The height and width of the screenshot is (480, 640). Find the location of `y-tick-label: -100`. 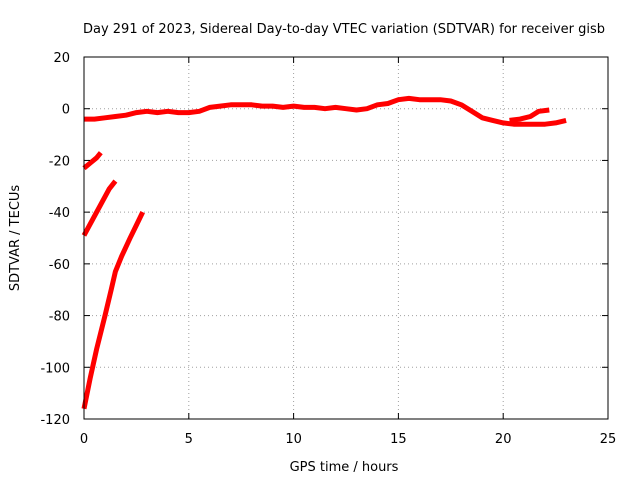

y-tick-label: -100 is located at coordinates (55, 368).